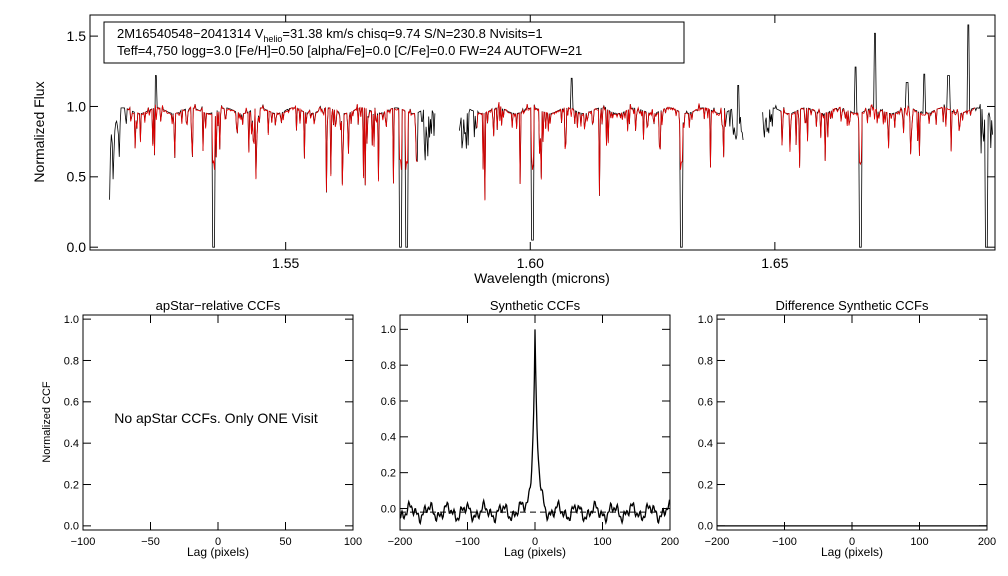 Image resolution: width=1008 pixels, height=576 pixels. I want to click on model-spectrum-red, so click(551, 151).